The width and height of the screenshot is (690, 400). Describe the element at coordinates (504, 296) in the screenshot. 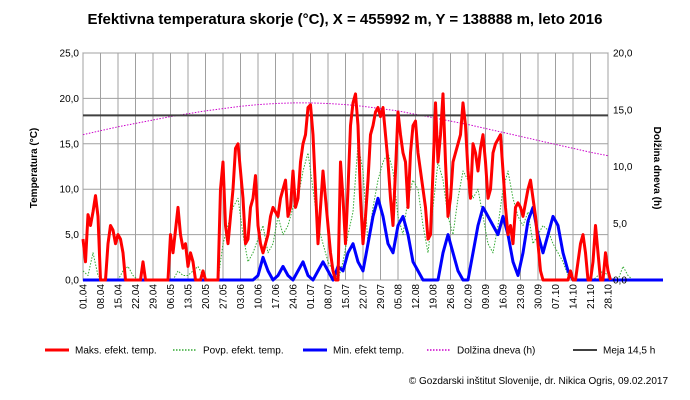

I see `x-tick-label: 16.09` at that location.